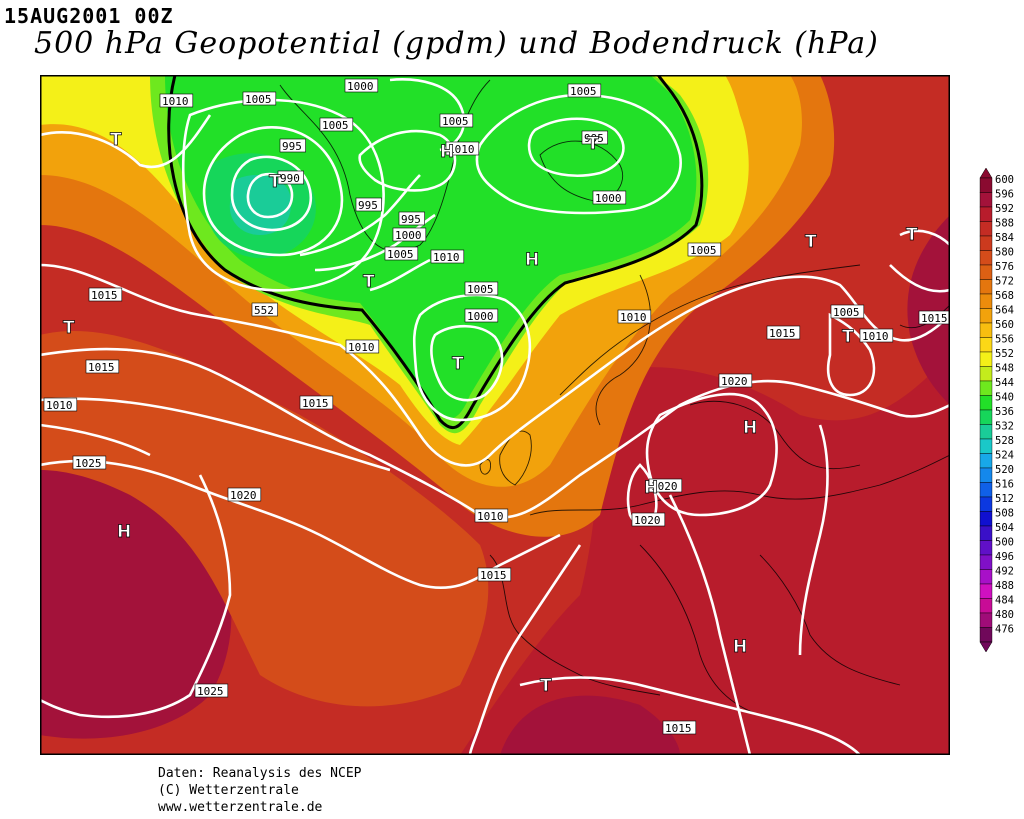  What do you see at coordinates (1004, 354) in the screenshot?
I see `legend-level-label: 552` at bounding box center [1004, 354].